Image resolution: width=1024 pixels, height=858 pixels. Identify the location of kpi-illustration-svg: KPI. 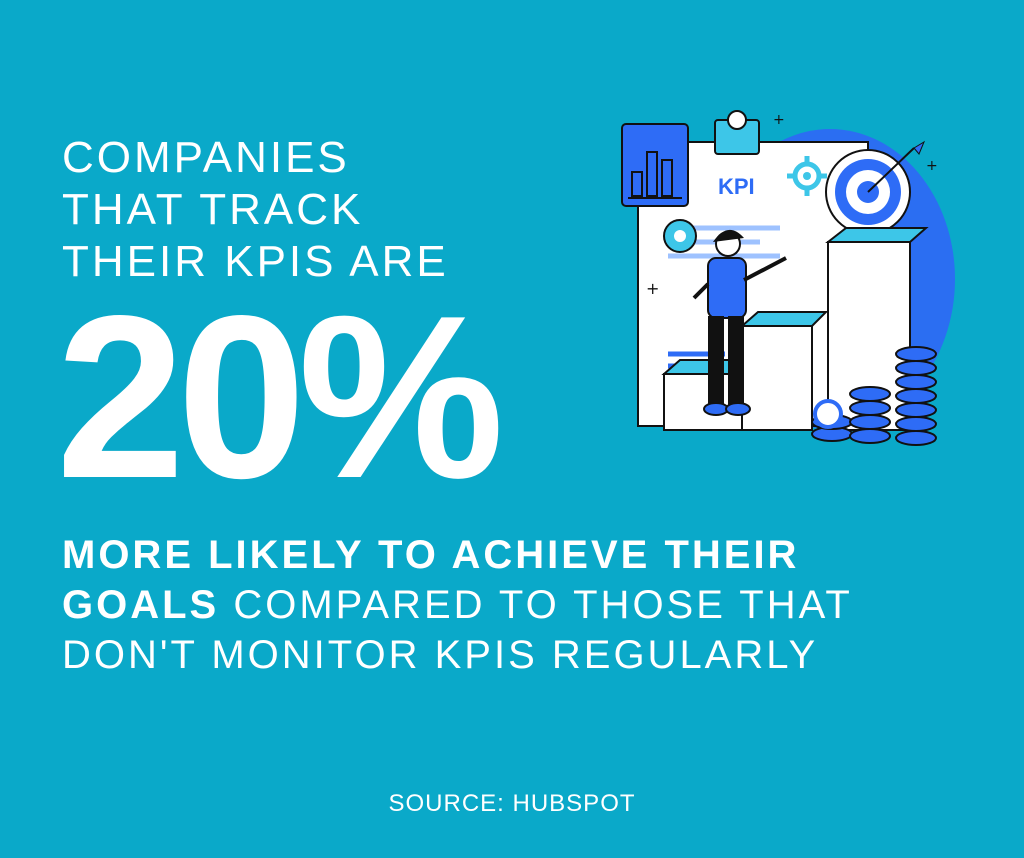
(788, 278).